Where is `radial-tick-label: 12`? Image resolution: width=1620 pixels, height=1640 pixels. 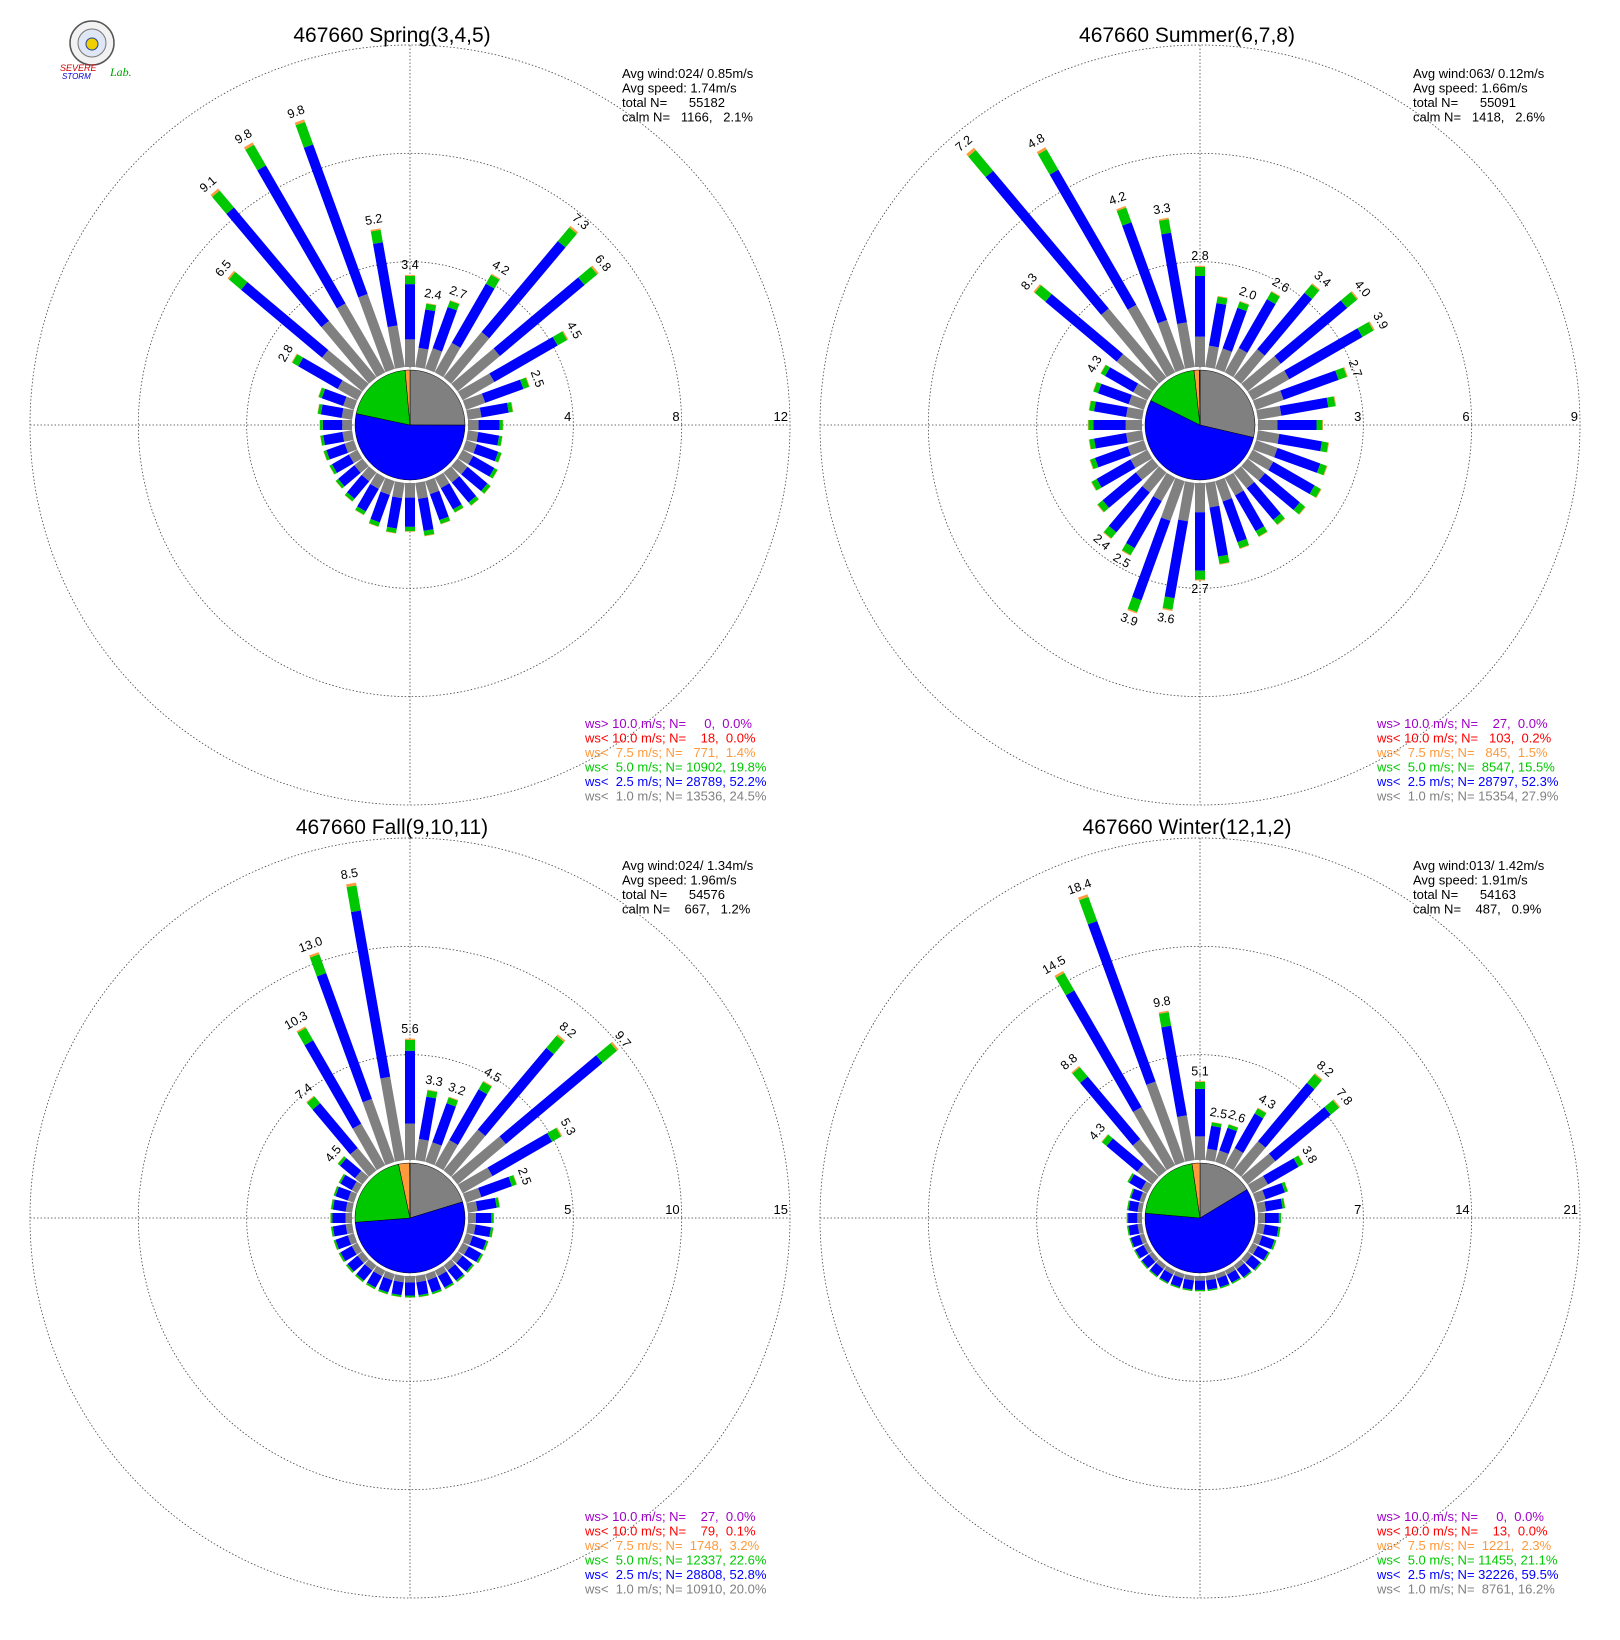
radial-tick-label: 12 is located at coordinates (781, 416).